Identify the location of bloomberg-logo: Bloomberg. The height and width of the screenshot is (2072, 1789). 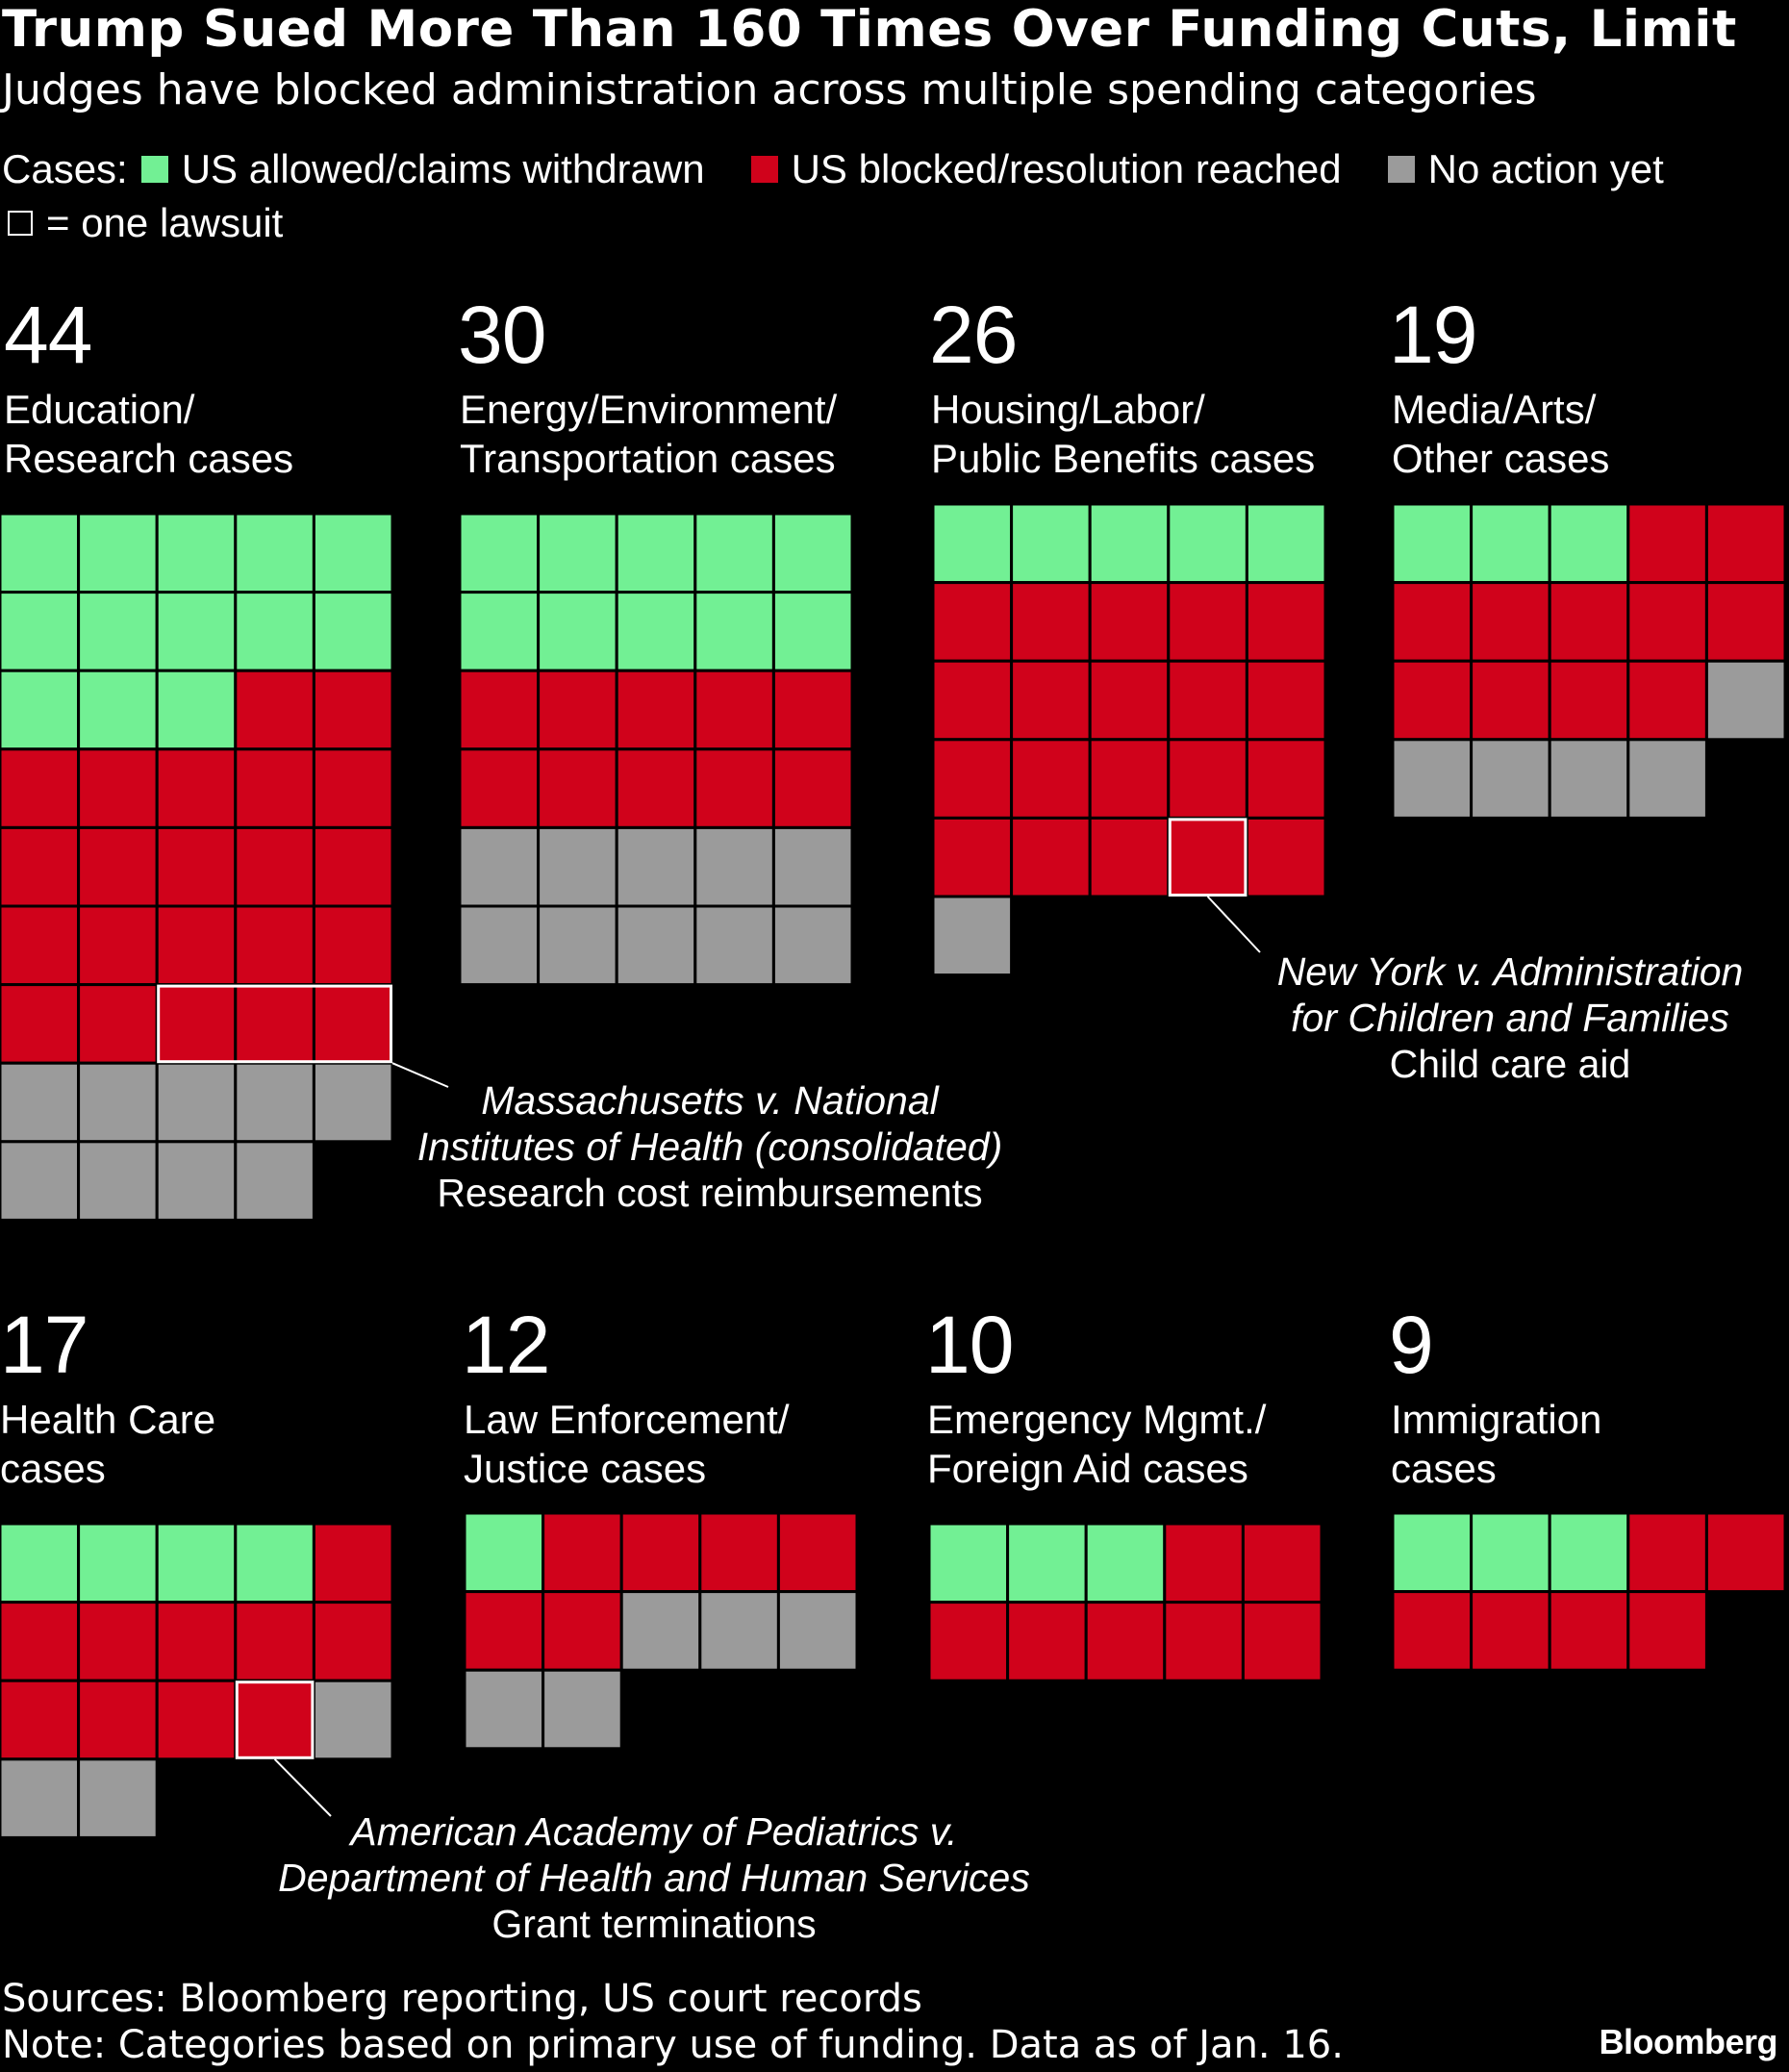
(1688, 2042).